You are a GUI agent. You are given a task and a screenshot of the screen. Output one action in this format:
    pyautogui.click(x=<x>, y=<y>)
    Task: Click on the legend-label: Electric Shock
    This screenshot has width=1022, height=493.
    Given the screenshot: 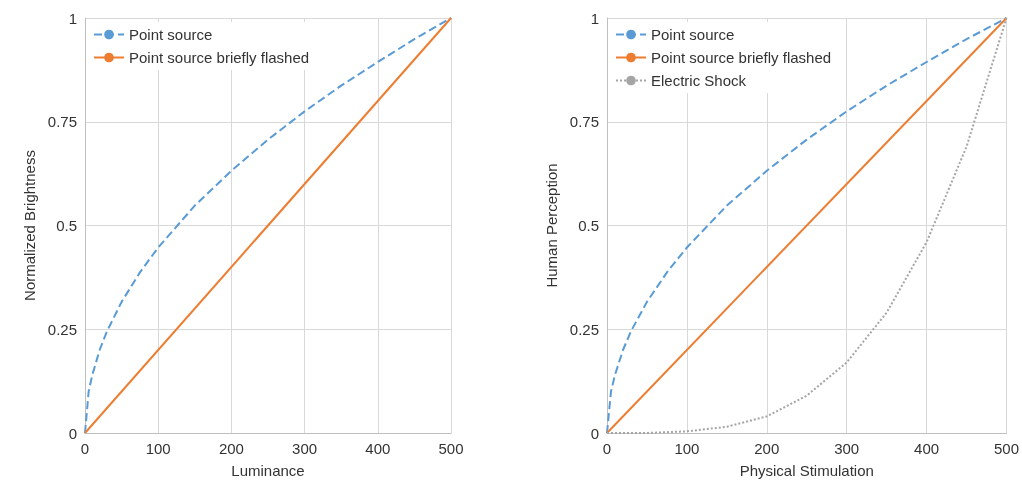 What is the action you would take?
    pyautogui.click(x=699, y=80)
    